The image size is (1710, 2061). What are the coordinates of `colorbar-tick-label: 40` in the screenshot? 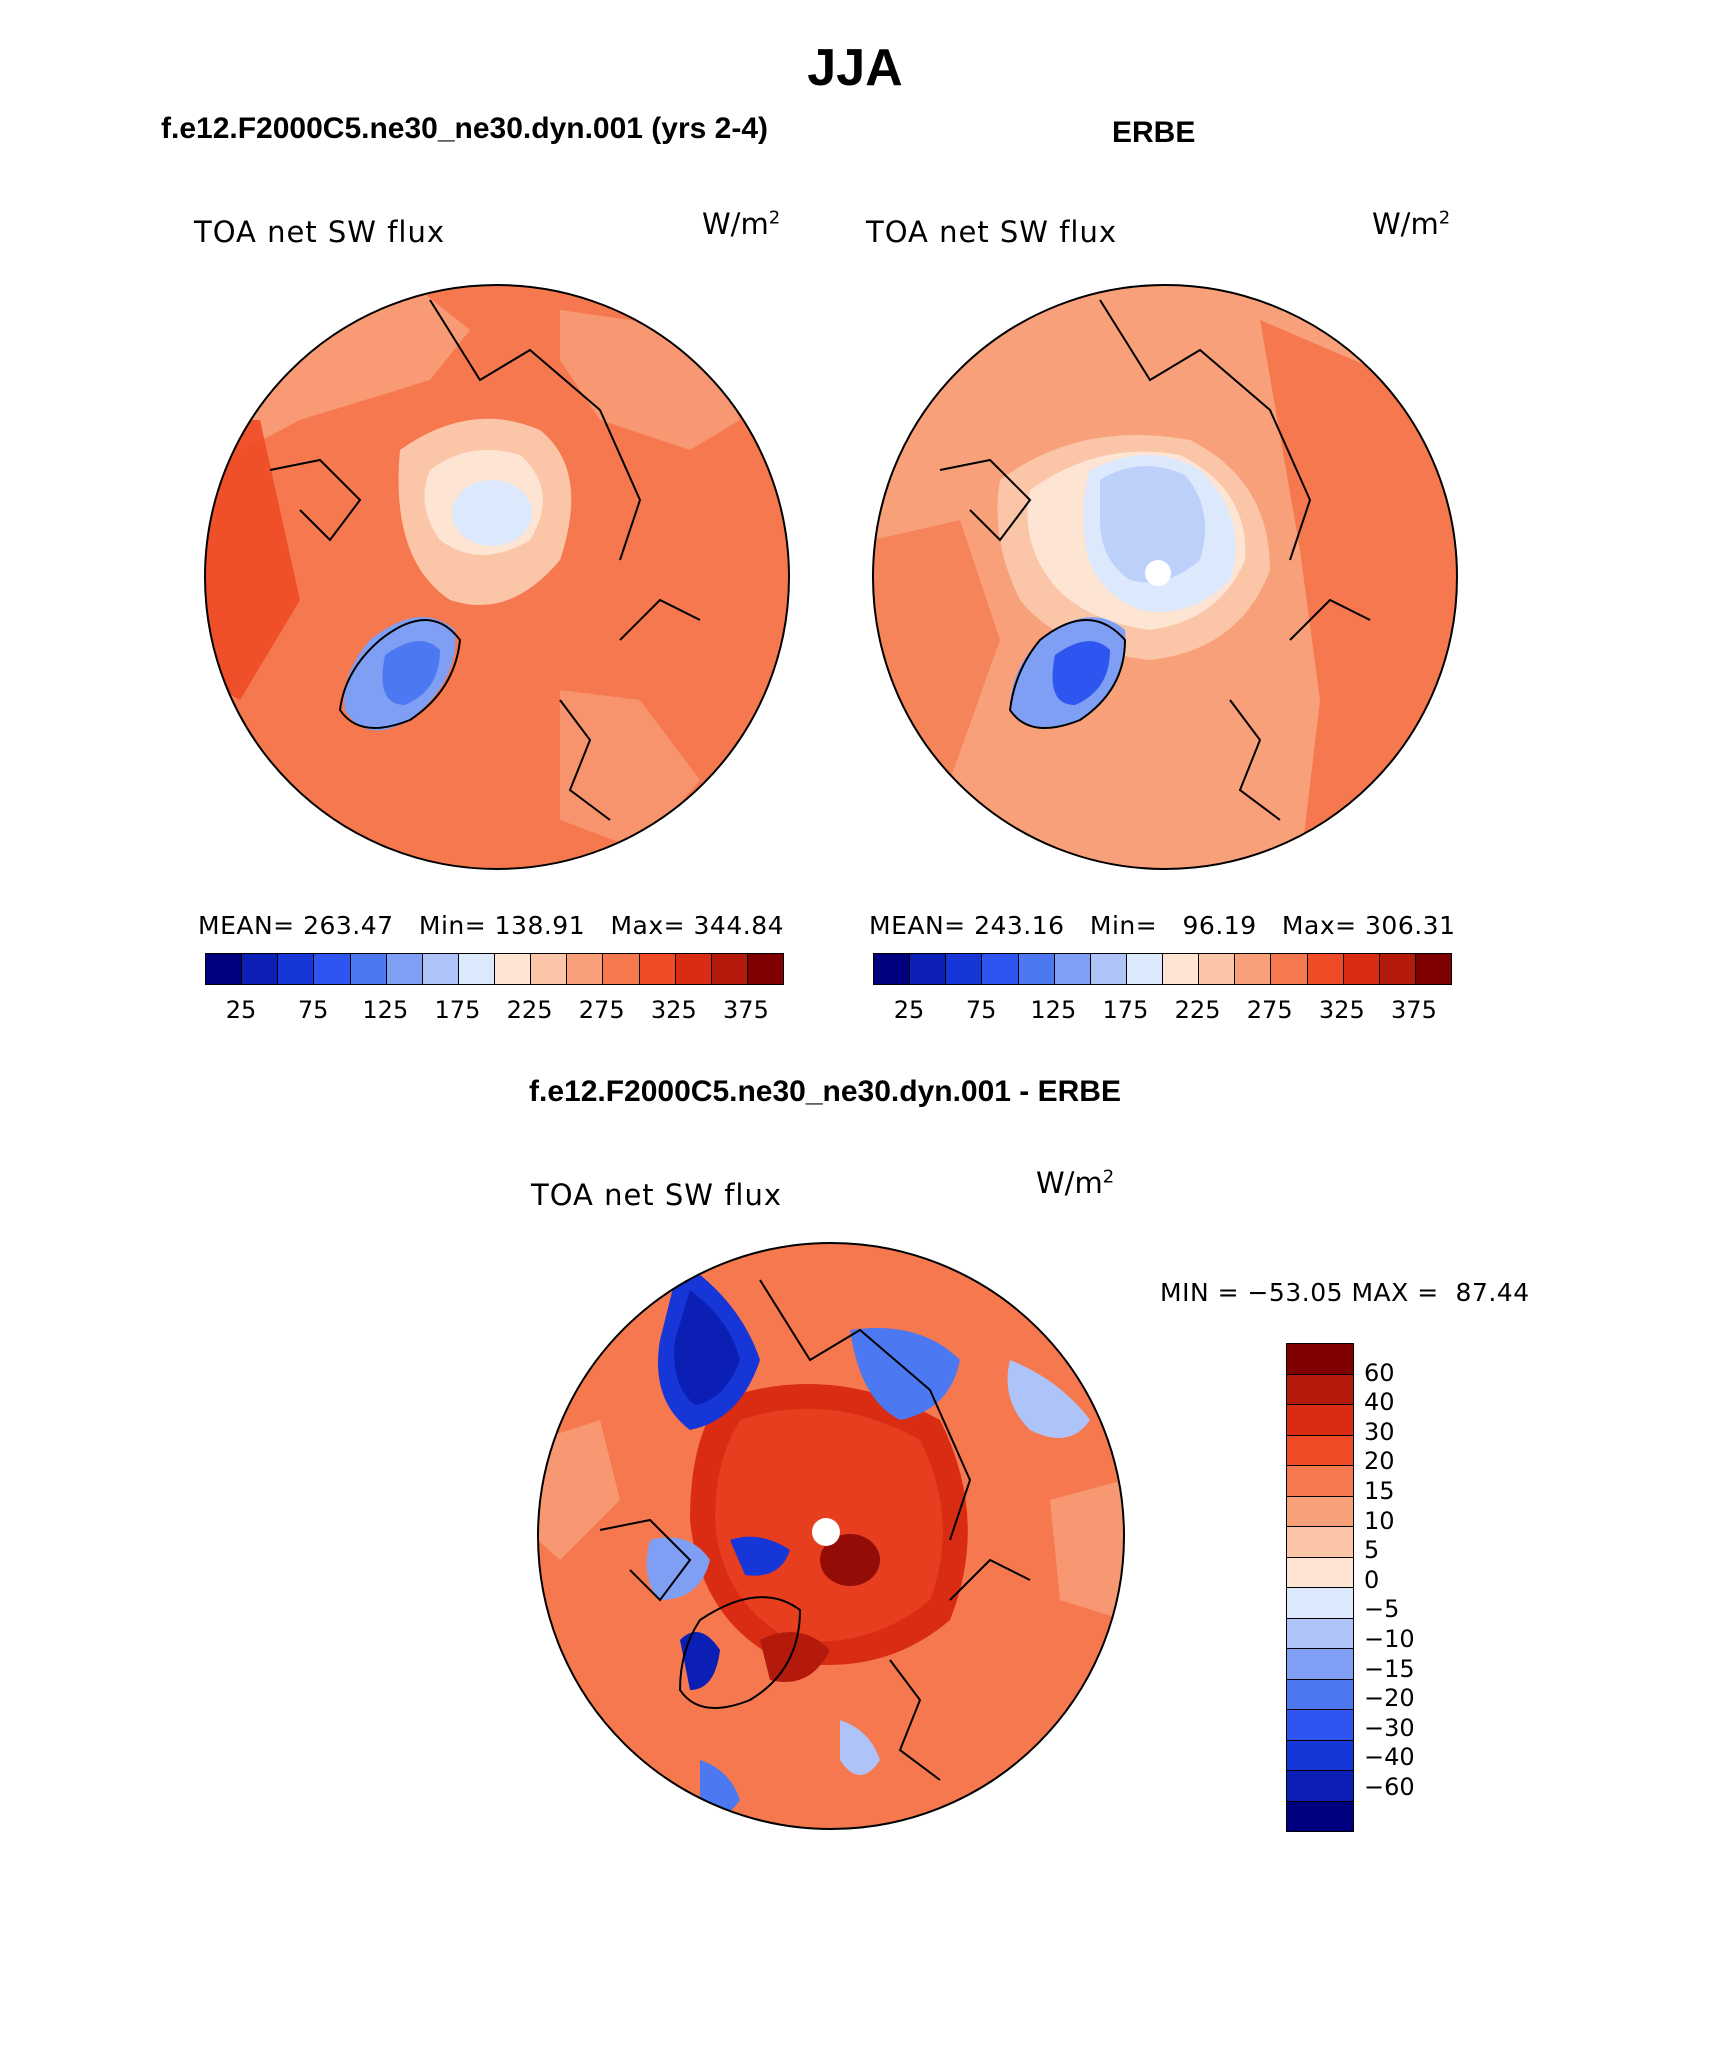 It's located at (1379, 1402).